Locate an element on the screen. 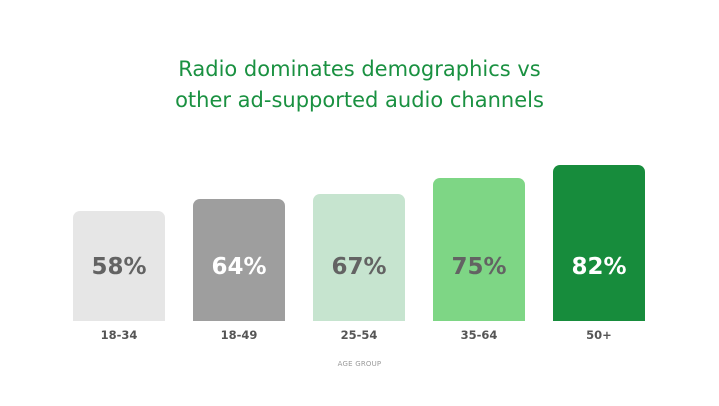 The image size is (719, 406). bar-18-49: 64% is located at coordinates (239, 260).